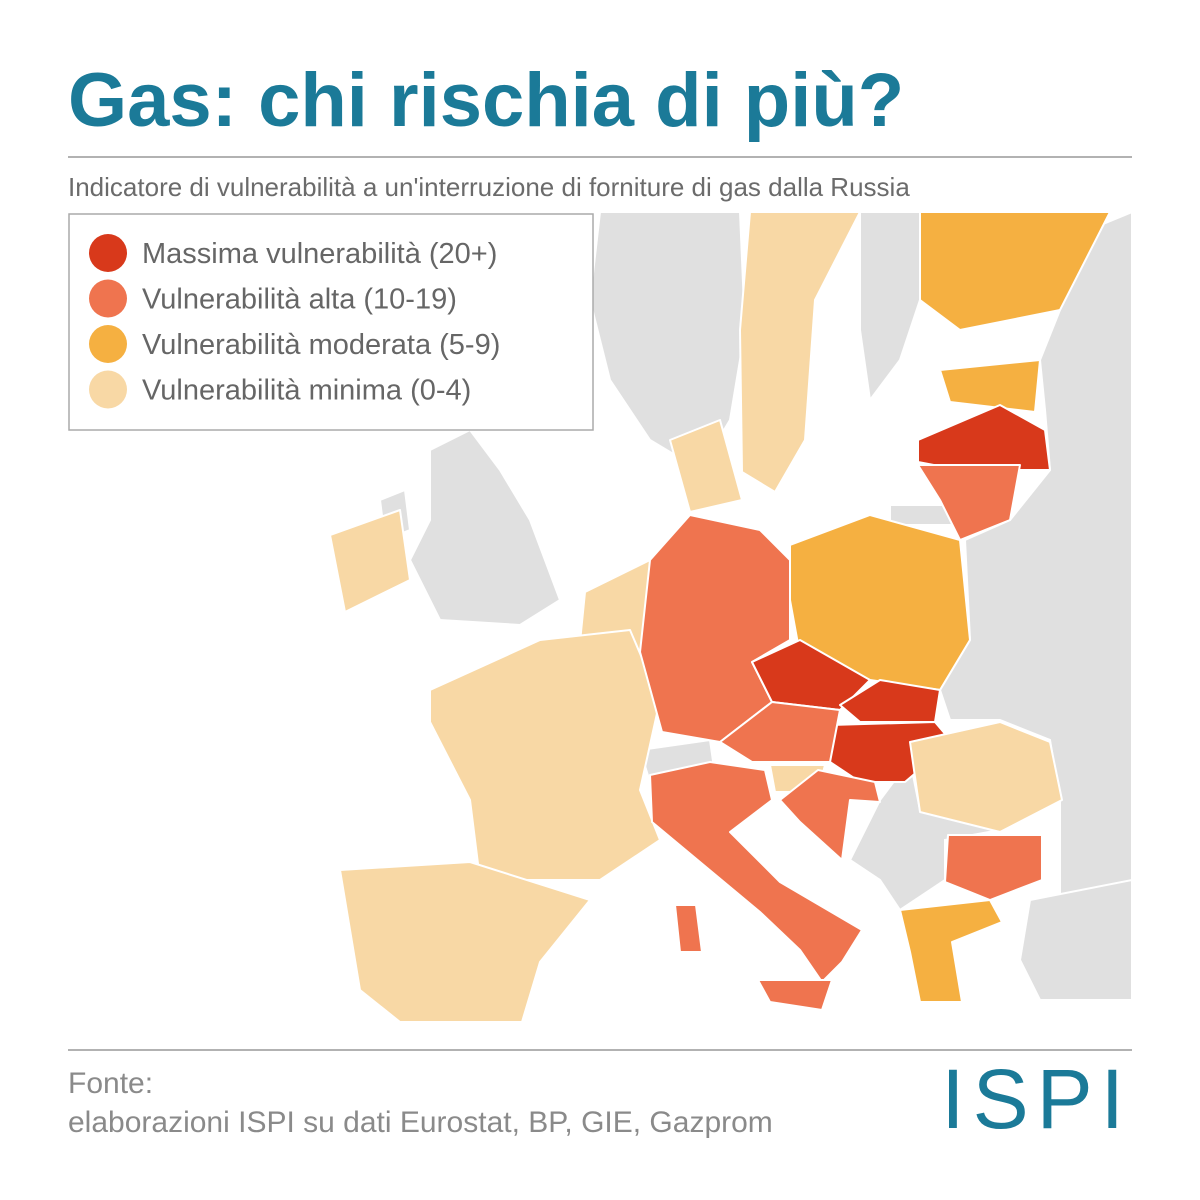 Image resolution: width=1200 pixels, height=1200 pixels. What do you see at coordinates (951, 951) in the screenshot?
I see `greece` at bounding box center [951, 951].